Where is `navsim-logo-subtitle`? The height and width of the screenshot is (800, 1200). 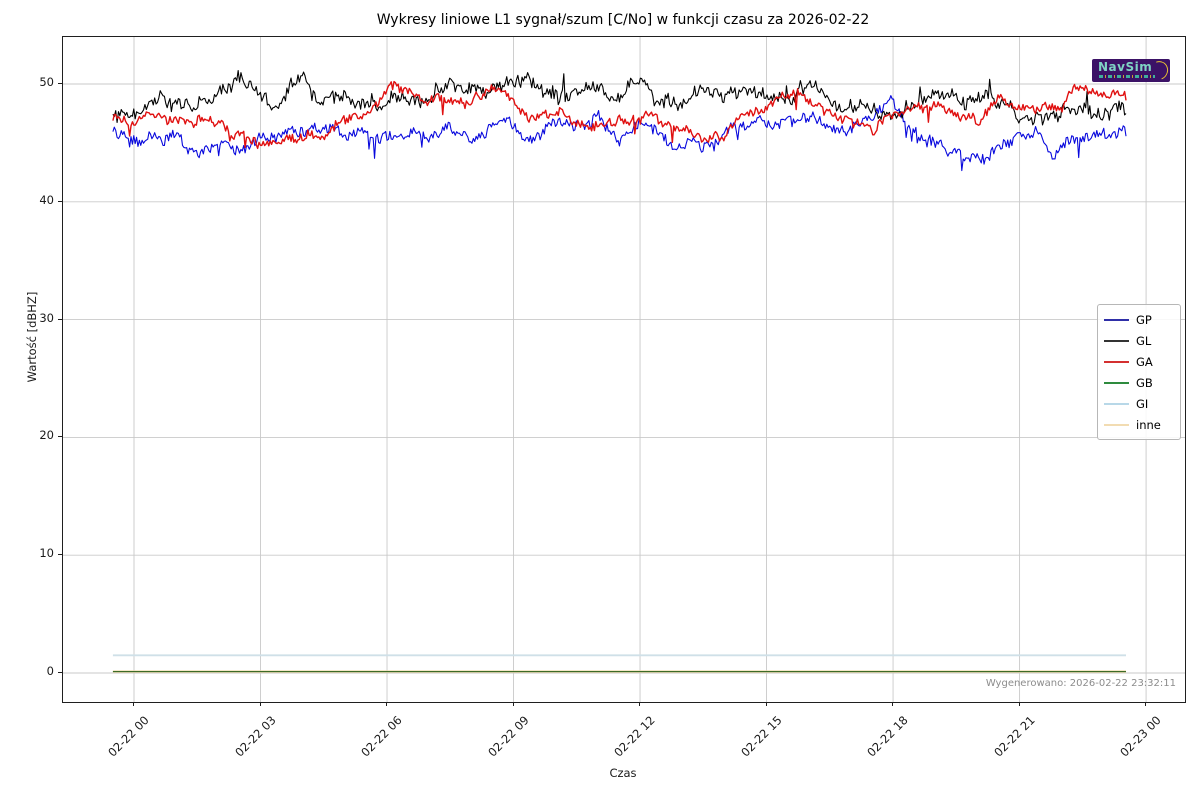 navsim-logo-subtitle is located at coordinates (1127, 76).